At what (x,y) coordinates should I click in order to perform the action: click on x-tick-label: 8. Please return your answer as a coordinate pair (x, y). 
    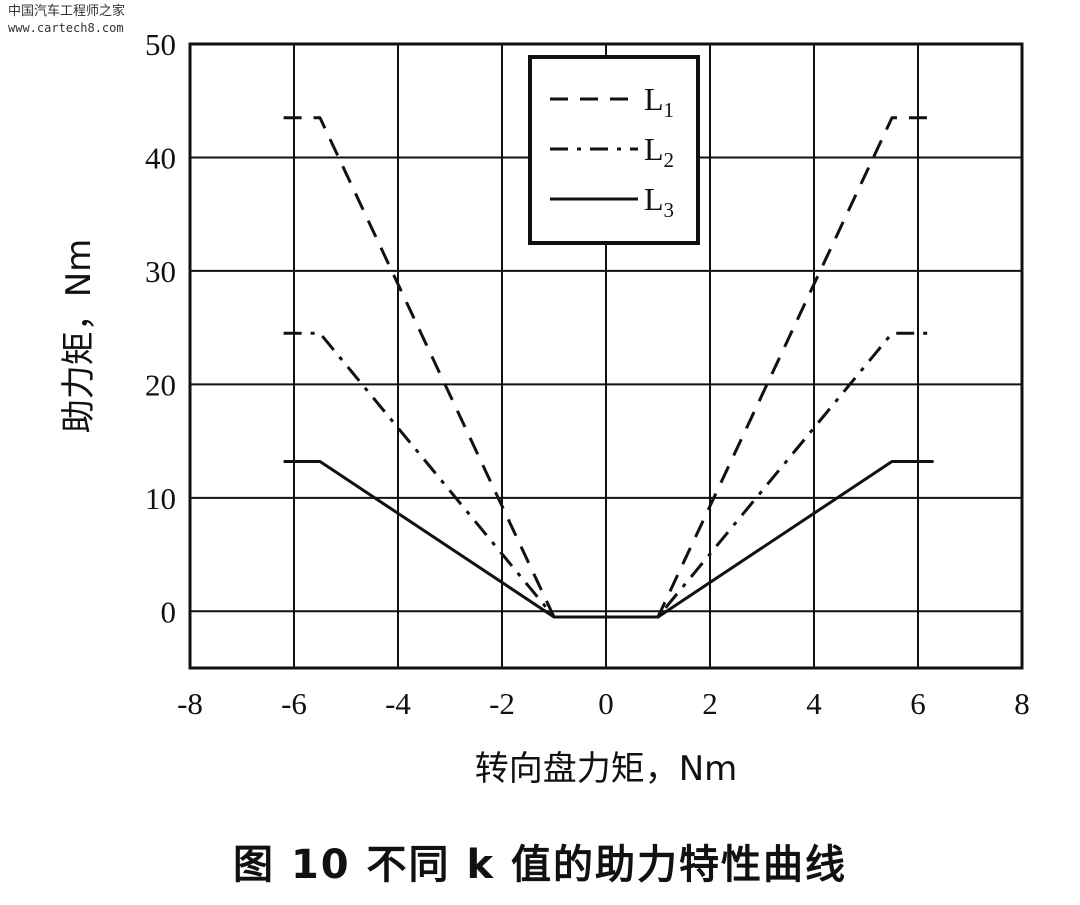
    Looking at the image, I should click on (1022, 703).